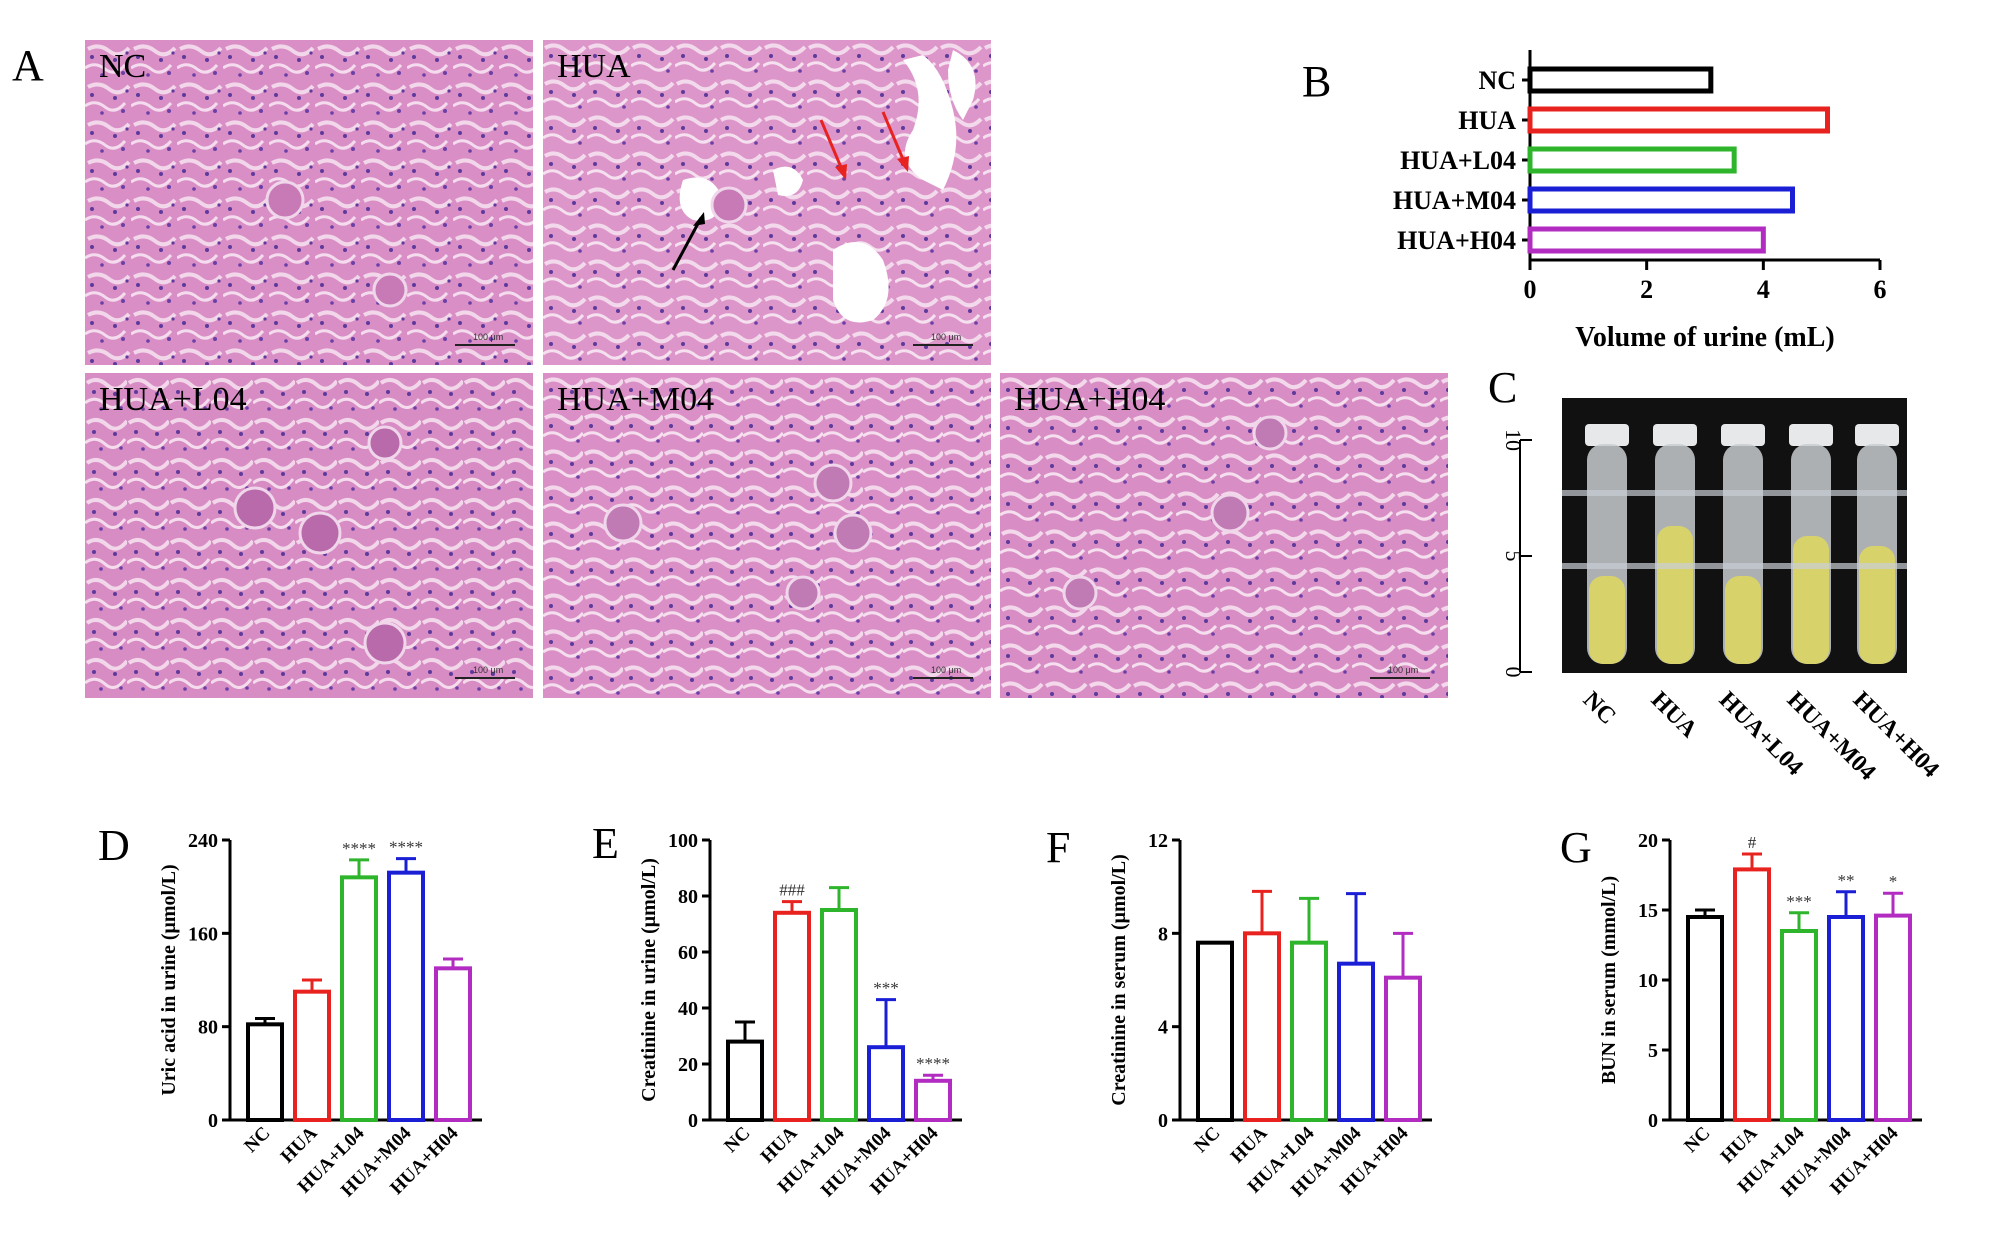  I want to click on histology-label: HUA+M04, so click(636, 399).